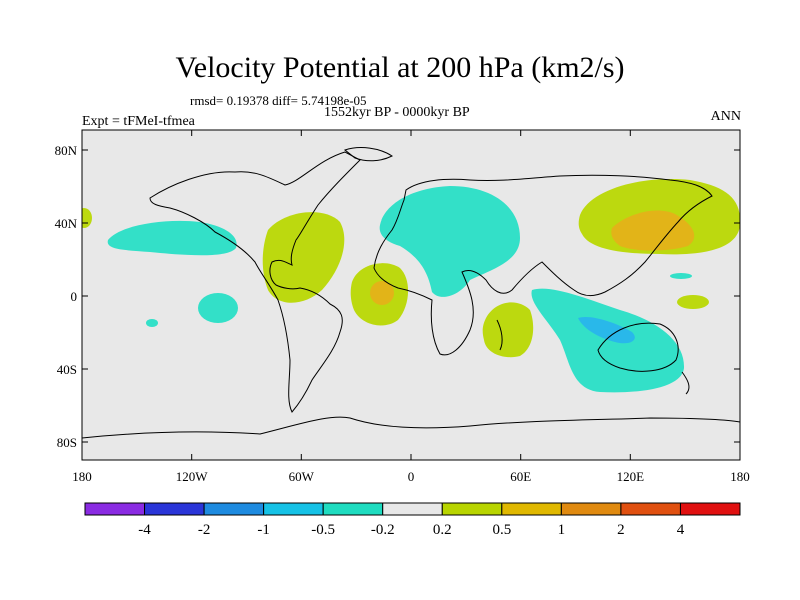 The width and height of the screenshot is (800, 600). I want to click on coastline-australia, so click(638, 347).